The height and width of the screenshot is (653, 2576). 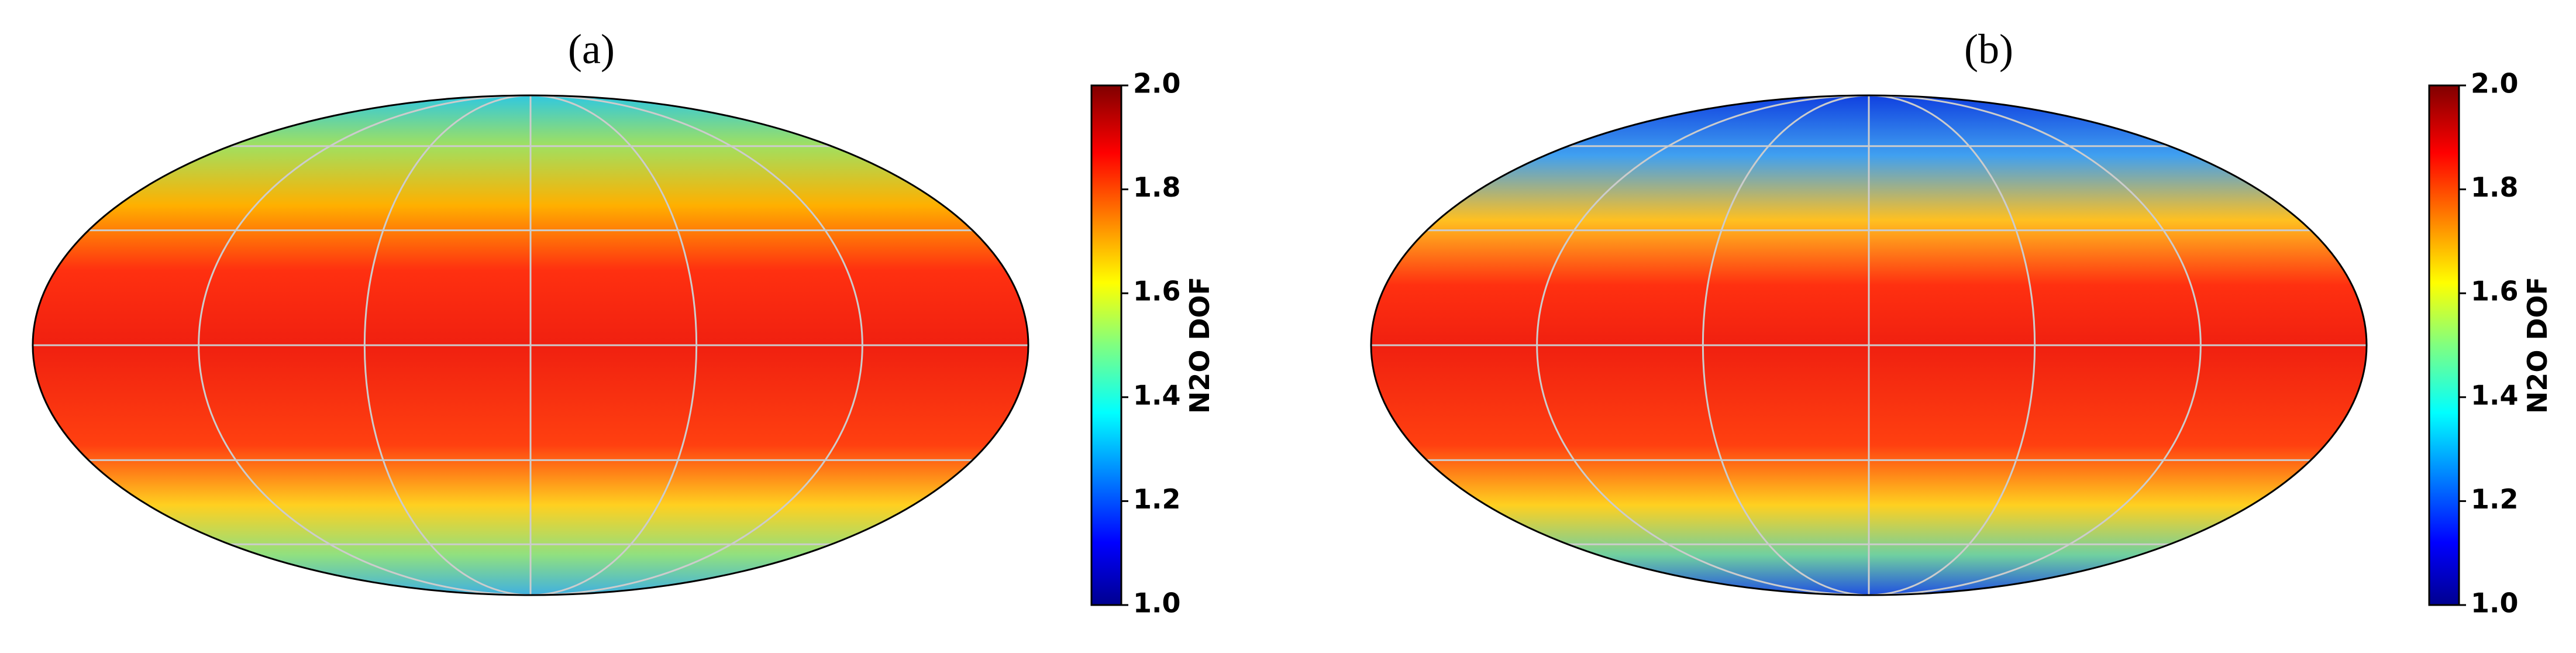 I want to click on panel-title: (b), so click(x=1988, y=50).